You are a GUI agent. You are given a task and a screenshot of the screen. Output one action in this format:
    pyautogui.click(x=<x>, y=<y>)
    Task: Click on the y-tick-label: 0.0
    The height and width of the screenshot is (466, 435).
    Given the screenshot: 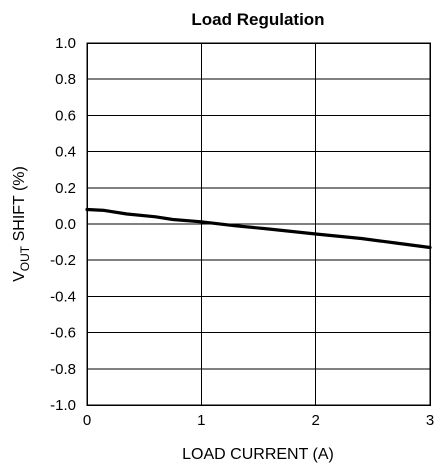 What is the action you would take?
    pyautogui.click(x=65, y=224)
    